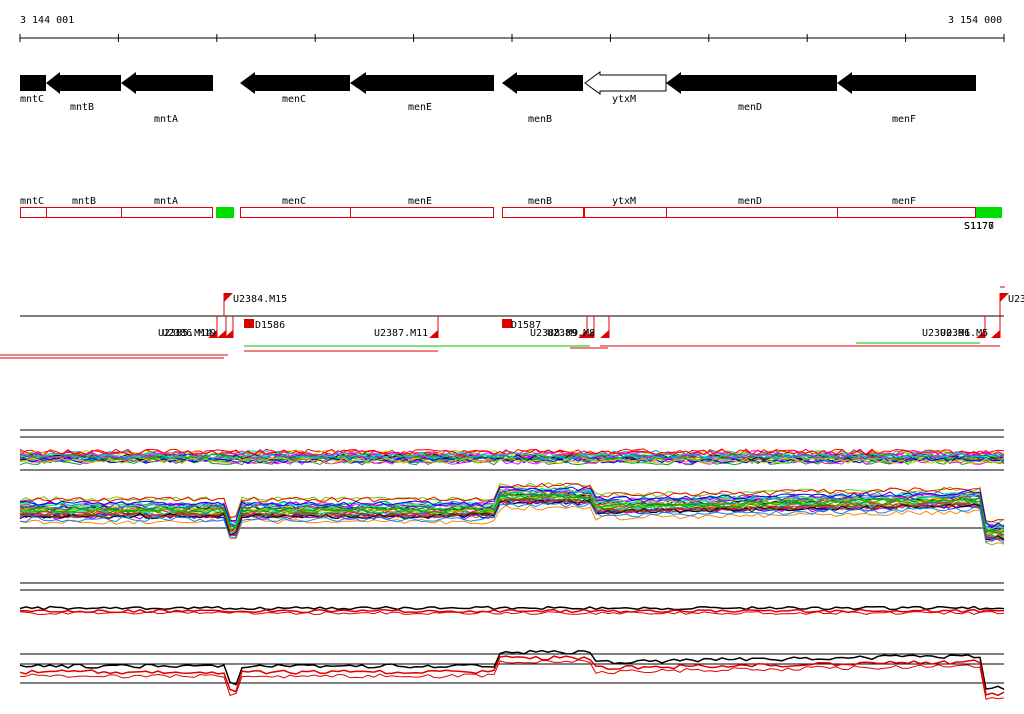 Image resolution: width=1024 pixels, height=714 pixels. What do you see at coordinates (401, 333) in the screenshot?
I see `marker-label-U2387-M11: U2387.M11` at bounding box center [401, 333].